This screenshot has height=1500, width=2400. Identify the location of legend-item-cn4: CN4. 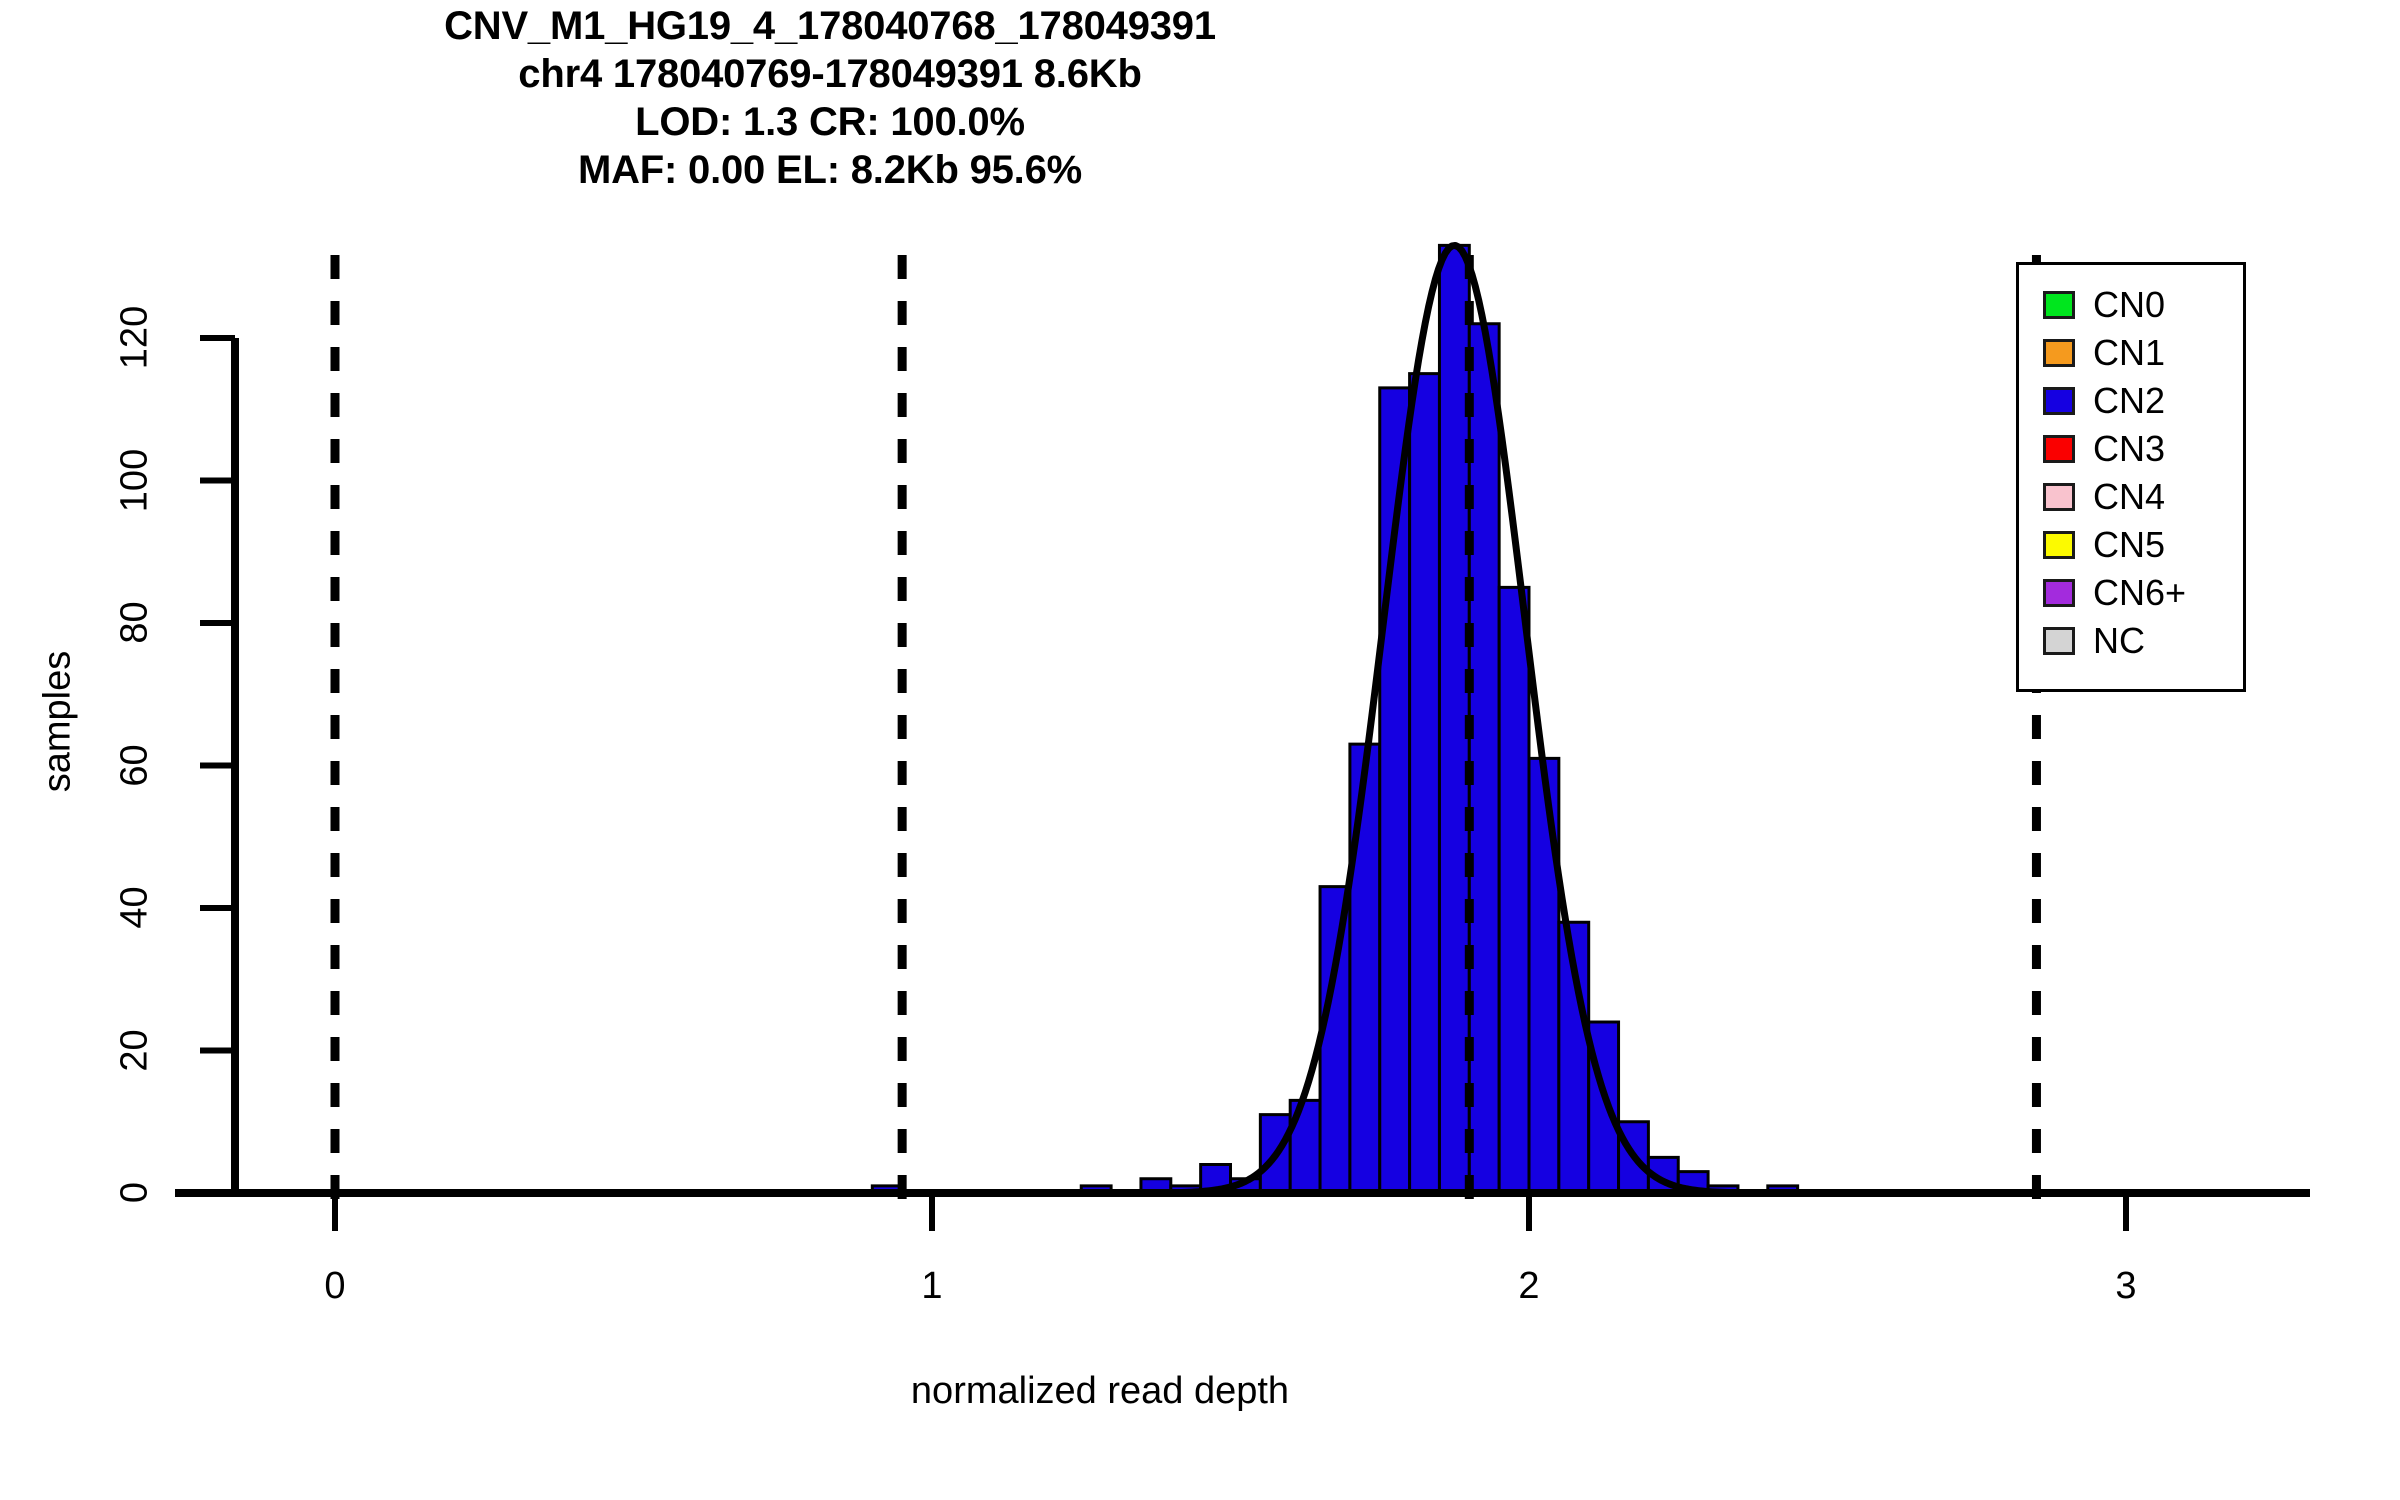
(2114, 497).